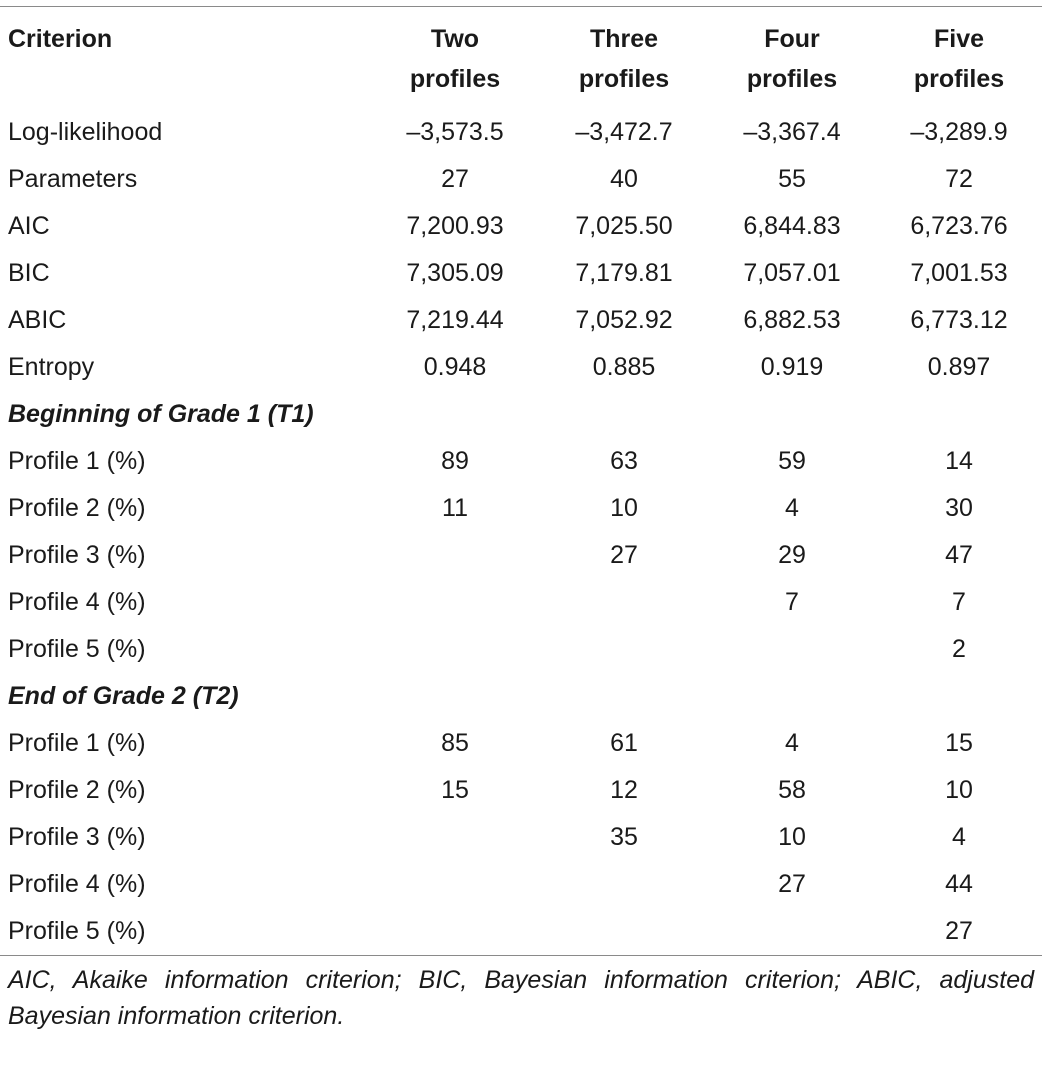  Describe the element at coordinates (521, 179) in the screenshot. I see `table-row: Parameters 27 40 55 72` at that location.